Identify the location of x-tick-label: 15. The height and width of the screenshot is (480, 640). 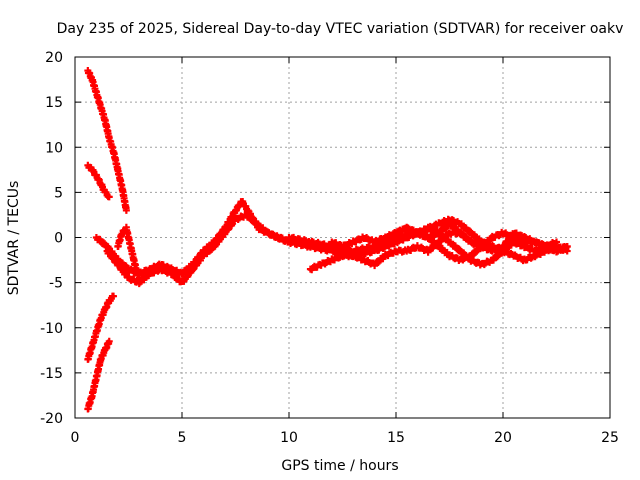
(396, 438).